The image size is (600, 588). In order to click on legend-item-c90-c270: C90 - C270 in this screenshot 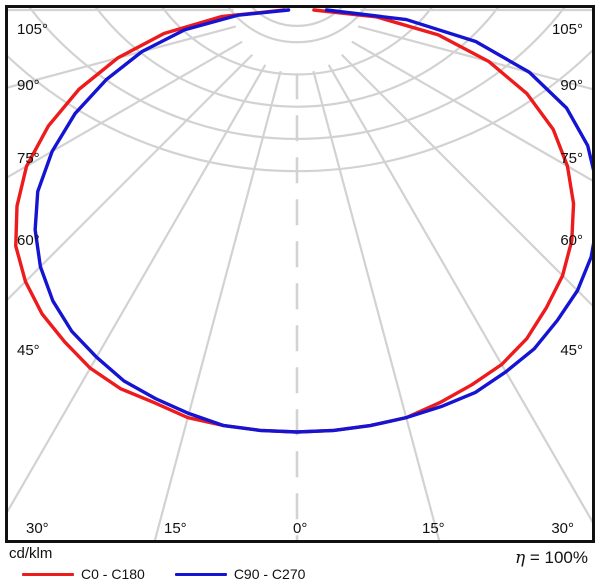, I will do `click(240, 574)`.